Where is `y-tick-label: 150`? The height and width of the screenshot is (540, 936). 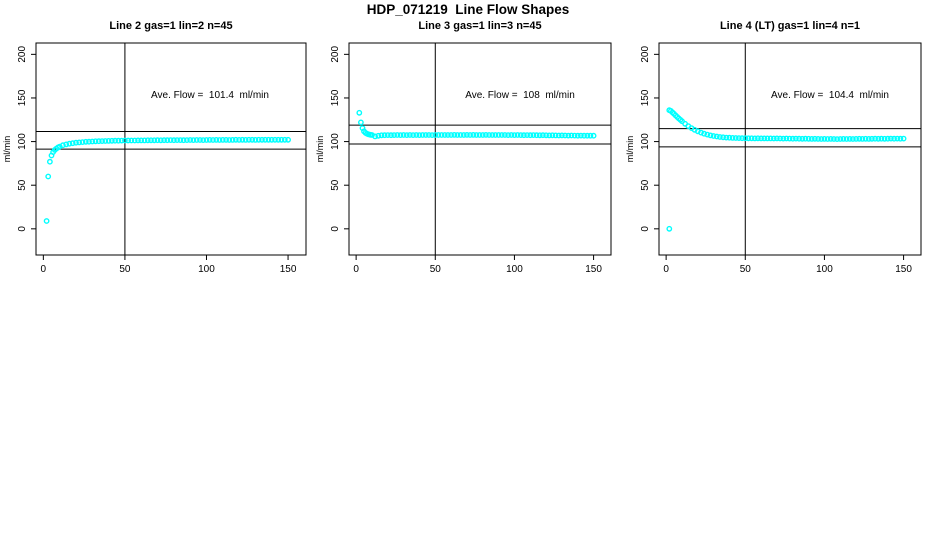 y-tick-label: 150 is located at coordinates (645, 97).